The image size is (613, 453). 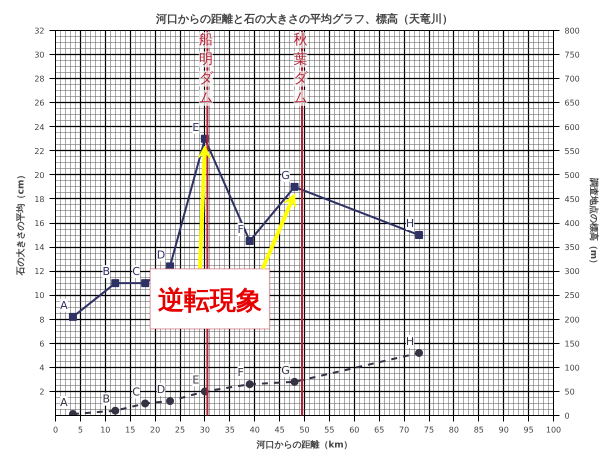 What do you see at coordinates (229, 430) in the screenshot?
I see `x-tick-label: 35` at bounding box center [229, 430].